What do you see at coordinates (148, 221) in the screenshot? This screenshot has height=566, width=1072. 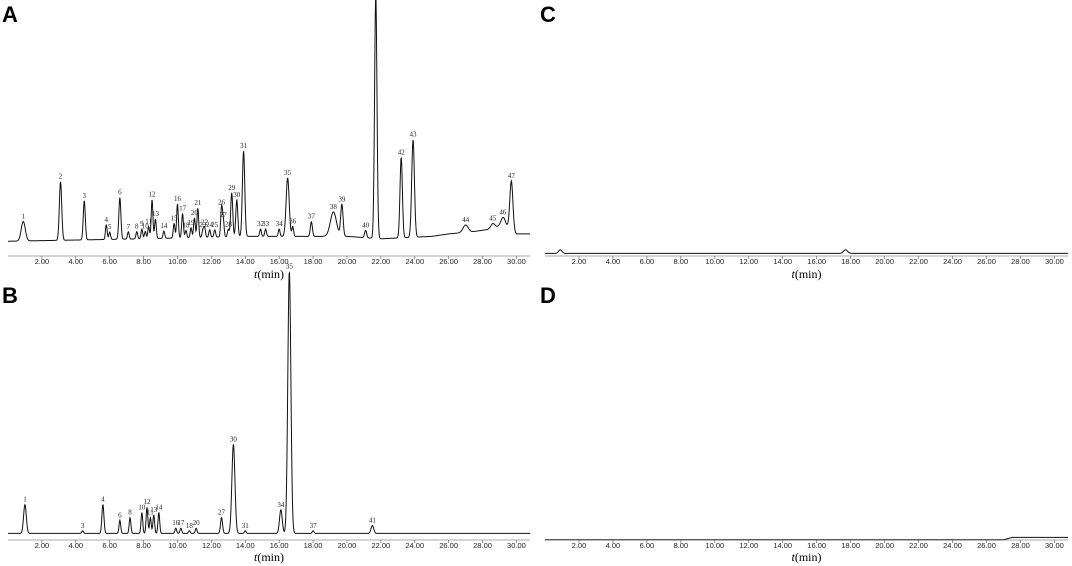 I see `peak-label: 11` at bounding box center [148, 221].